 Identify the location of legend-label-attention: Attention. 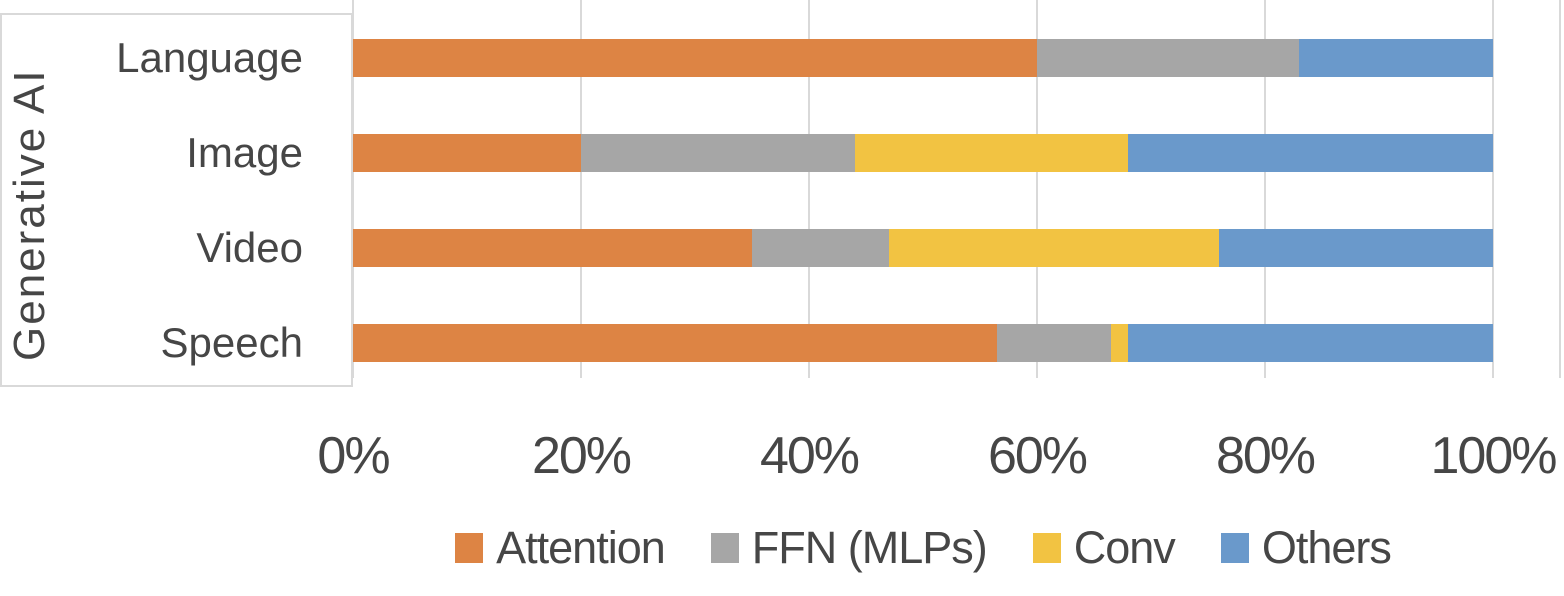
(581, 547).